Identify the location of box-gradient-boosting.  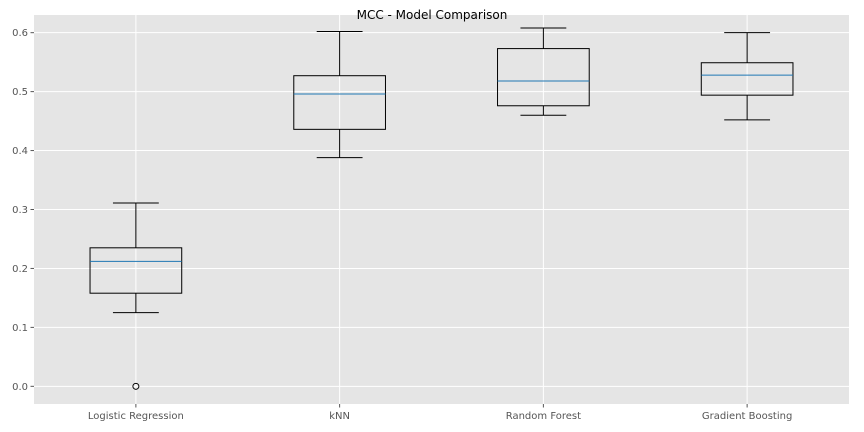
(747, 76).